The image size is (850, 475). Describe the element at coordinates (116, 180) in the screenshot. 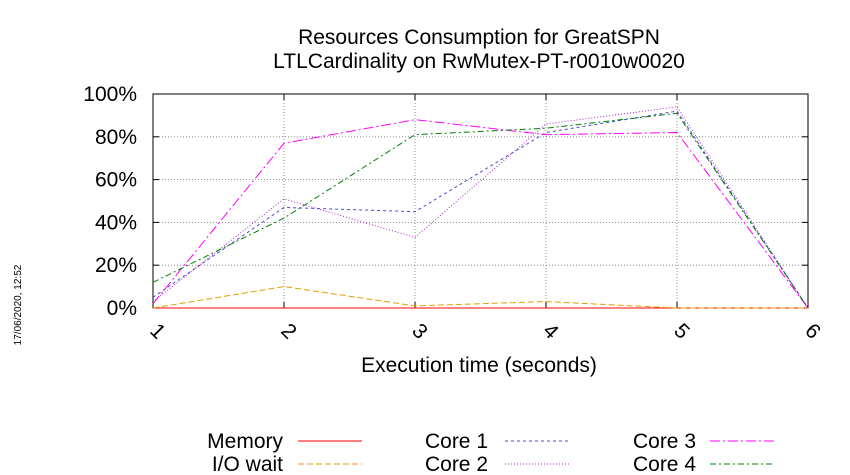

I see `y-tick-label: 60%` at that location.